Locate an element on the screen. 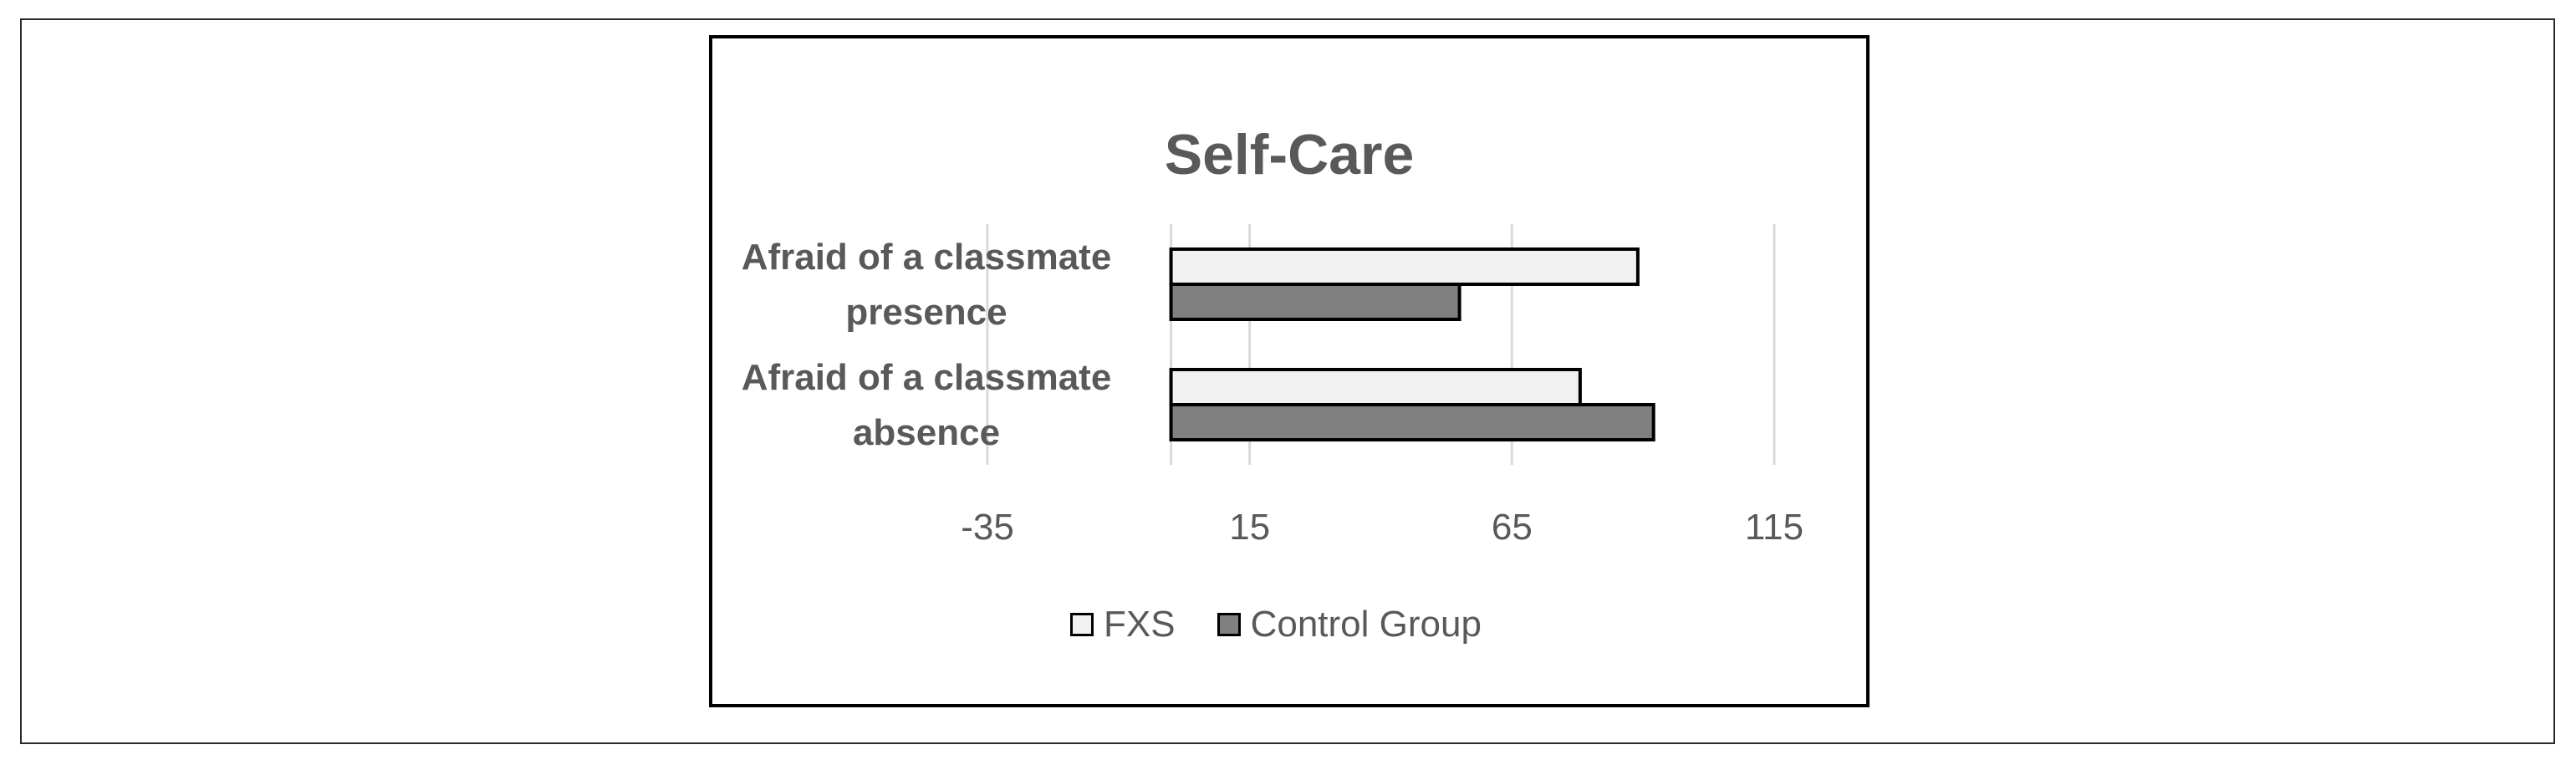  x-tick-label-3: 115 is located at coordinates (1774, 527).